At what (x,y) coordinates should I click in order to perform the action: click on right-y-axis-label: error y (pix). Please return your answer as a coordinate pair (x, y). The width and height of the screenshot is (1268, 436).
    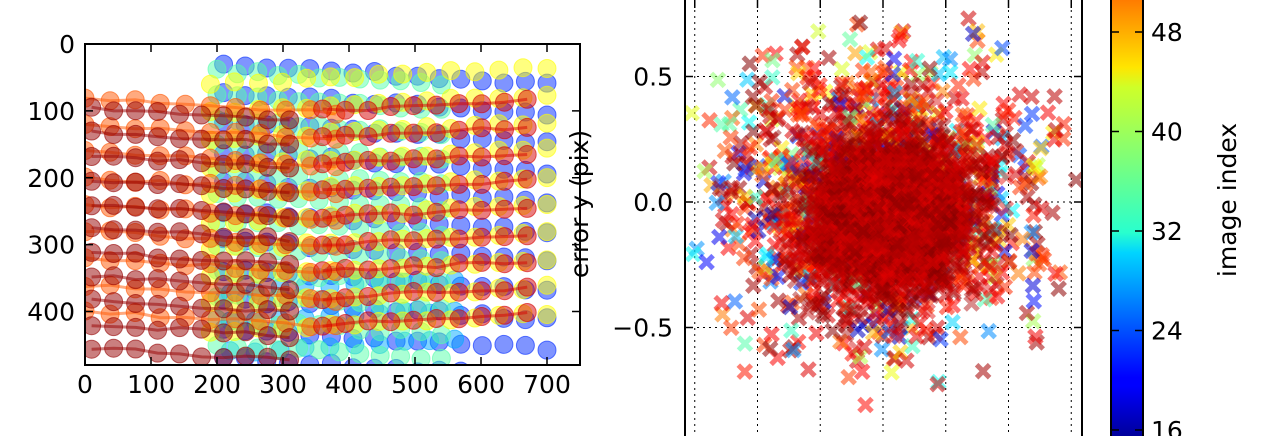
    Looking at the image, I should click on (579, 204).